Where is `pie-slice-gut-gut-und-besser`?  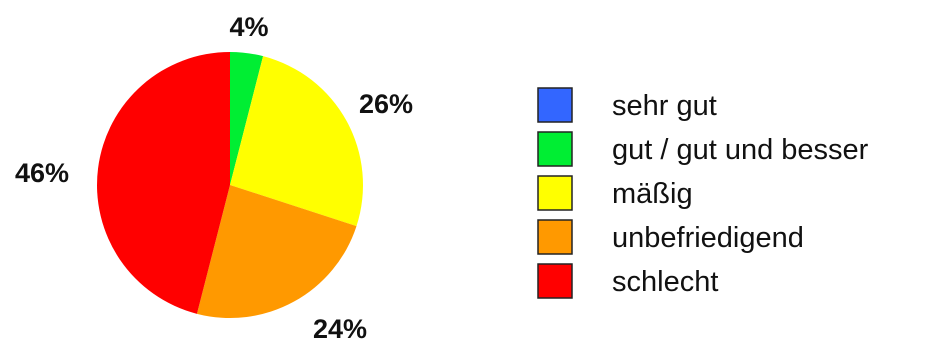
pie-slice-gut-gut-und-besser is located at coordinates (247, 118).